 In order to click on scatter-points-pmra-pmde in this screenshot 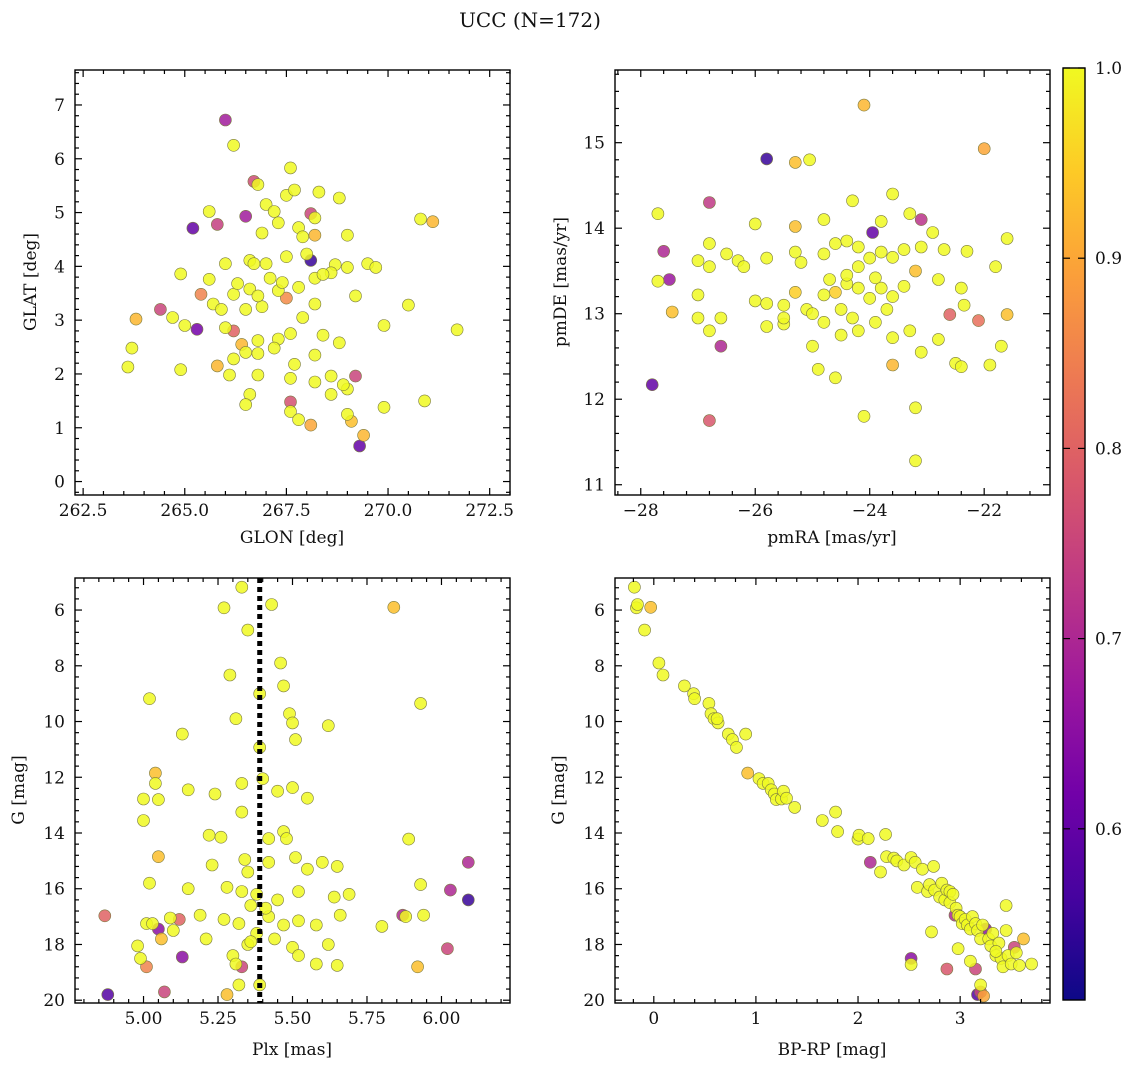, I will do `click(829, 283)`.